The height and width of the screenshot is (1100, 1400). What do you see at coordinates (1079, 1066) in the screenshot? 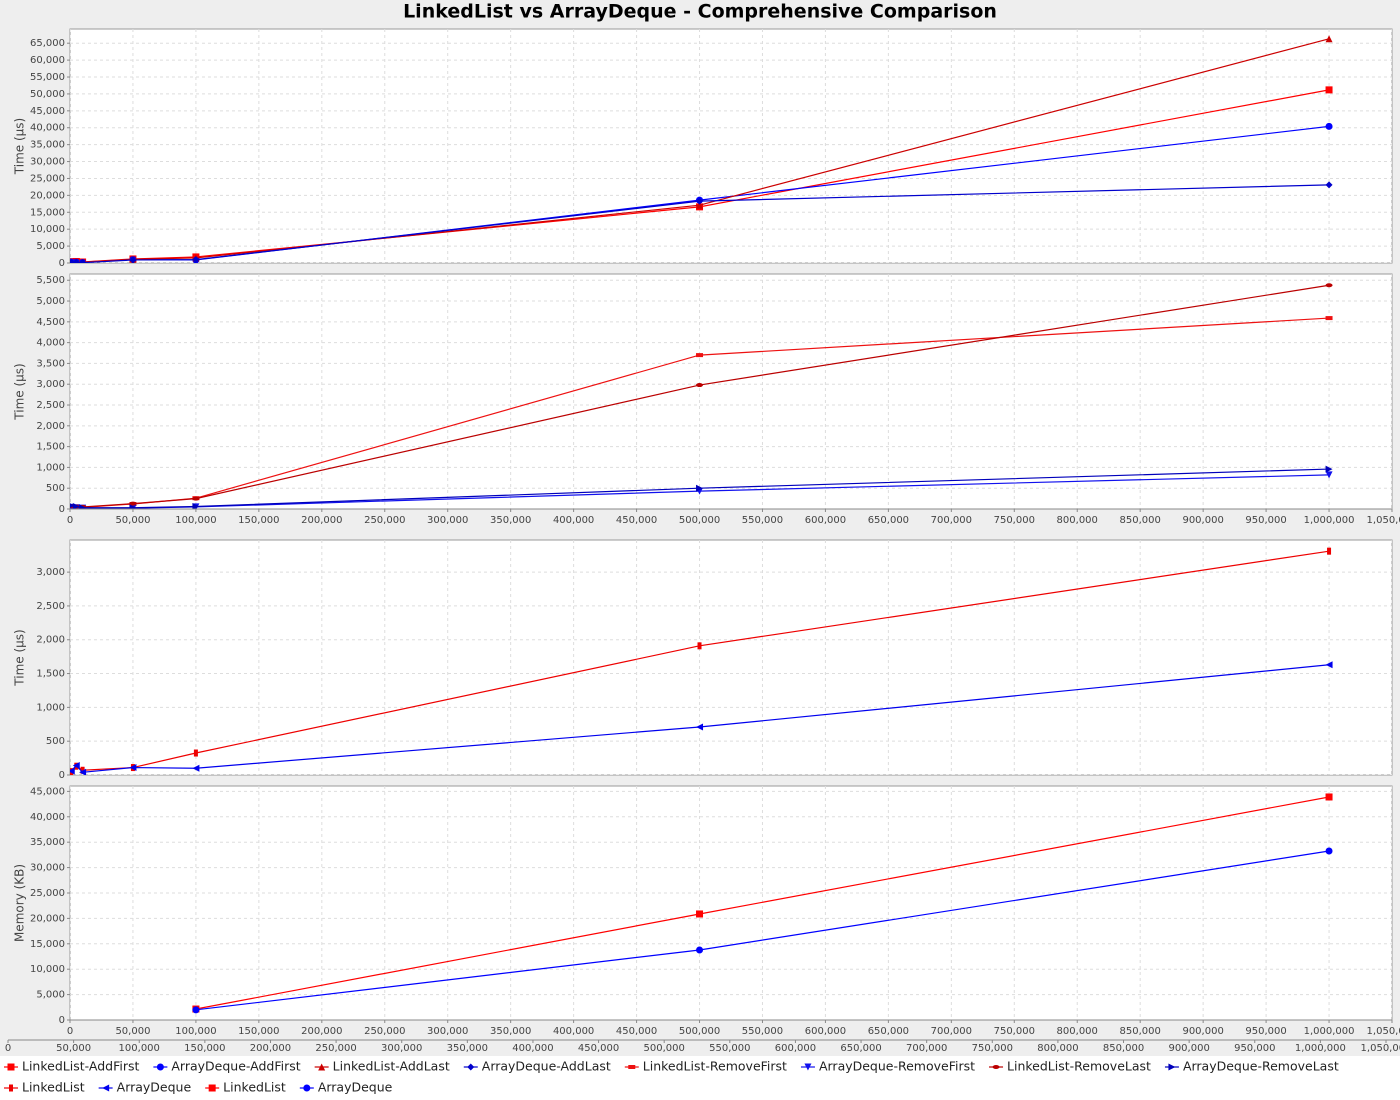
I see `legend-label: LinkedList-RemoveLast` at bounding box center [1079, 1066].